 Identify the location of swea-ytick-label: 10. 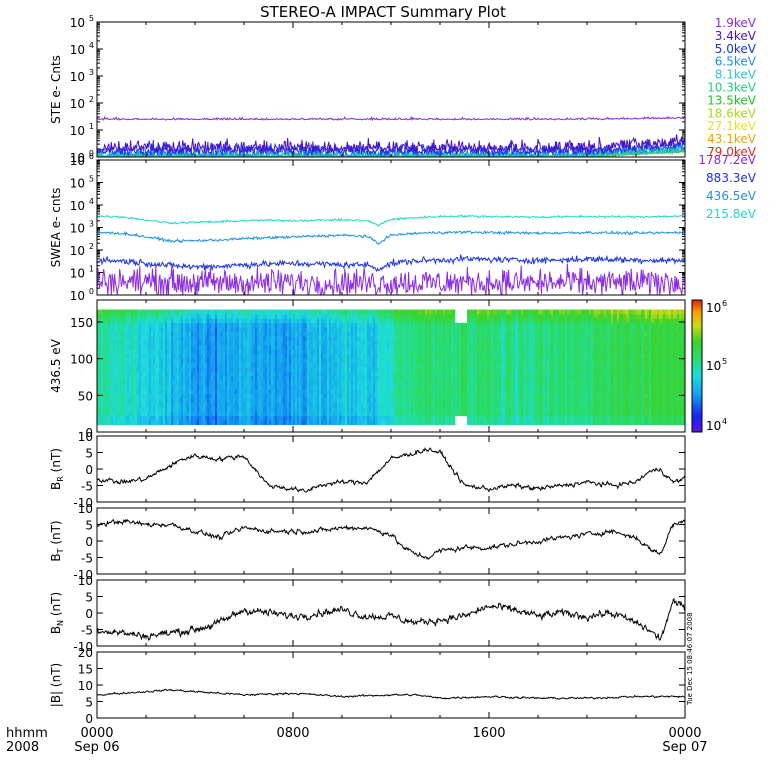
(77, 161).